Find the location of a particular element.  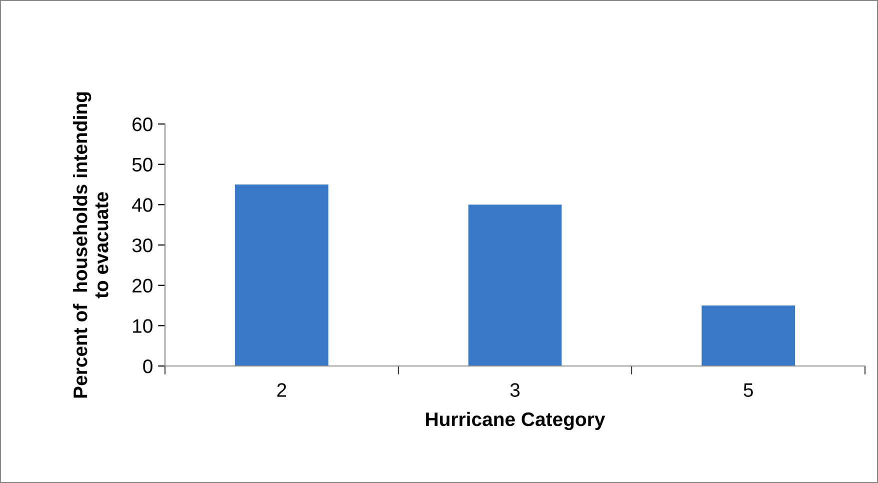

y-tick-label: 60 is located at coordinates (142, 124).